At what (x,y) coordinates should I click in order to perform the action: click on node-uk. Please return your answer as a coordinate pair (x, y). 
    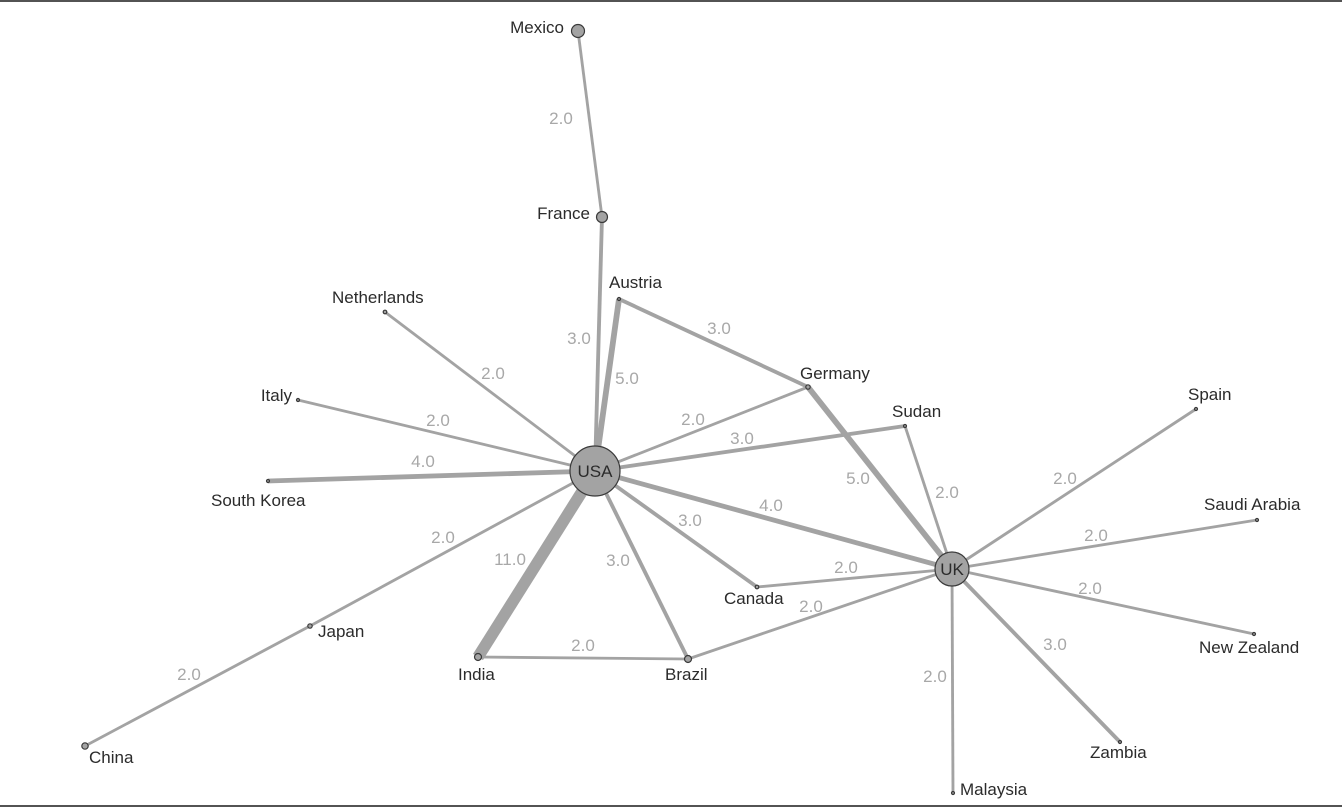
    Looking at the image, I should click on (952, 569).